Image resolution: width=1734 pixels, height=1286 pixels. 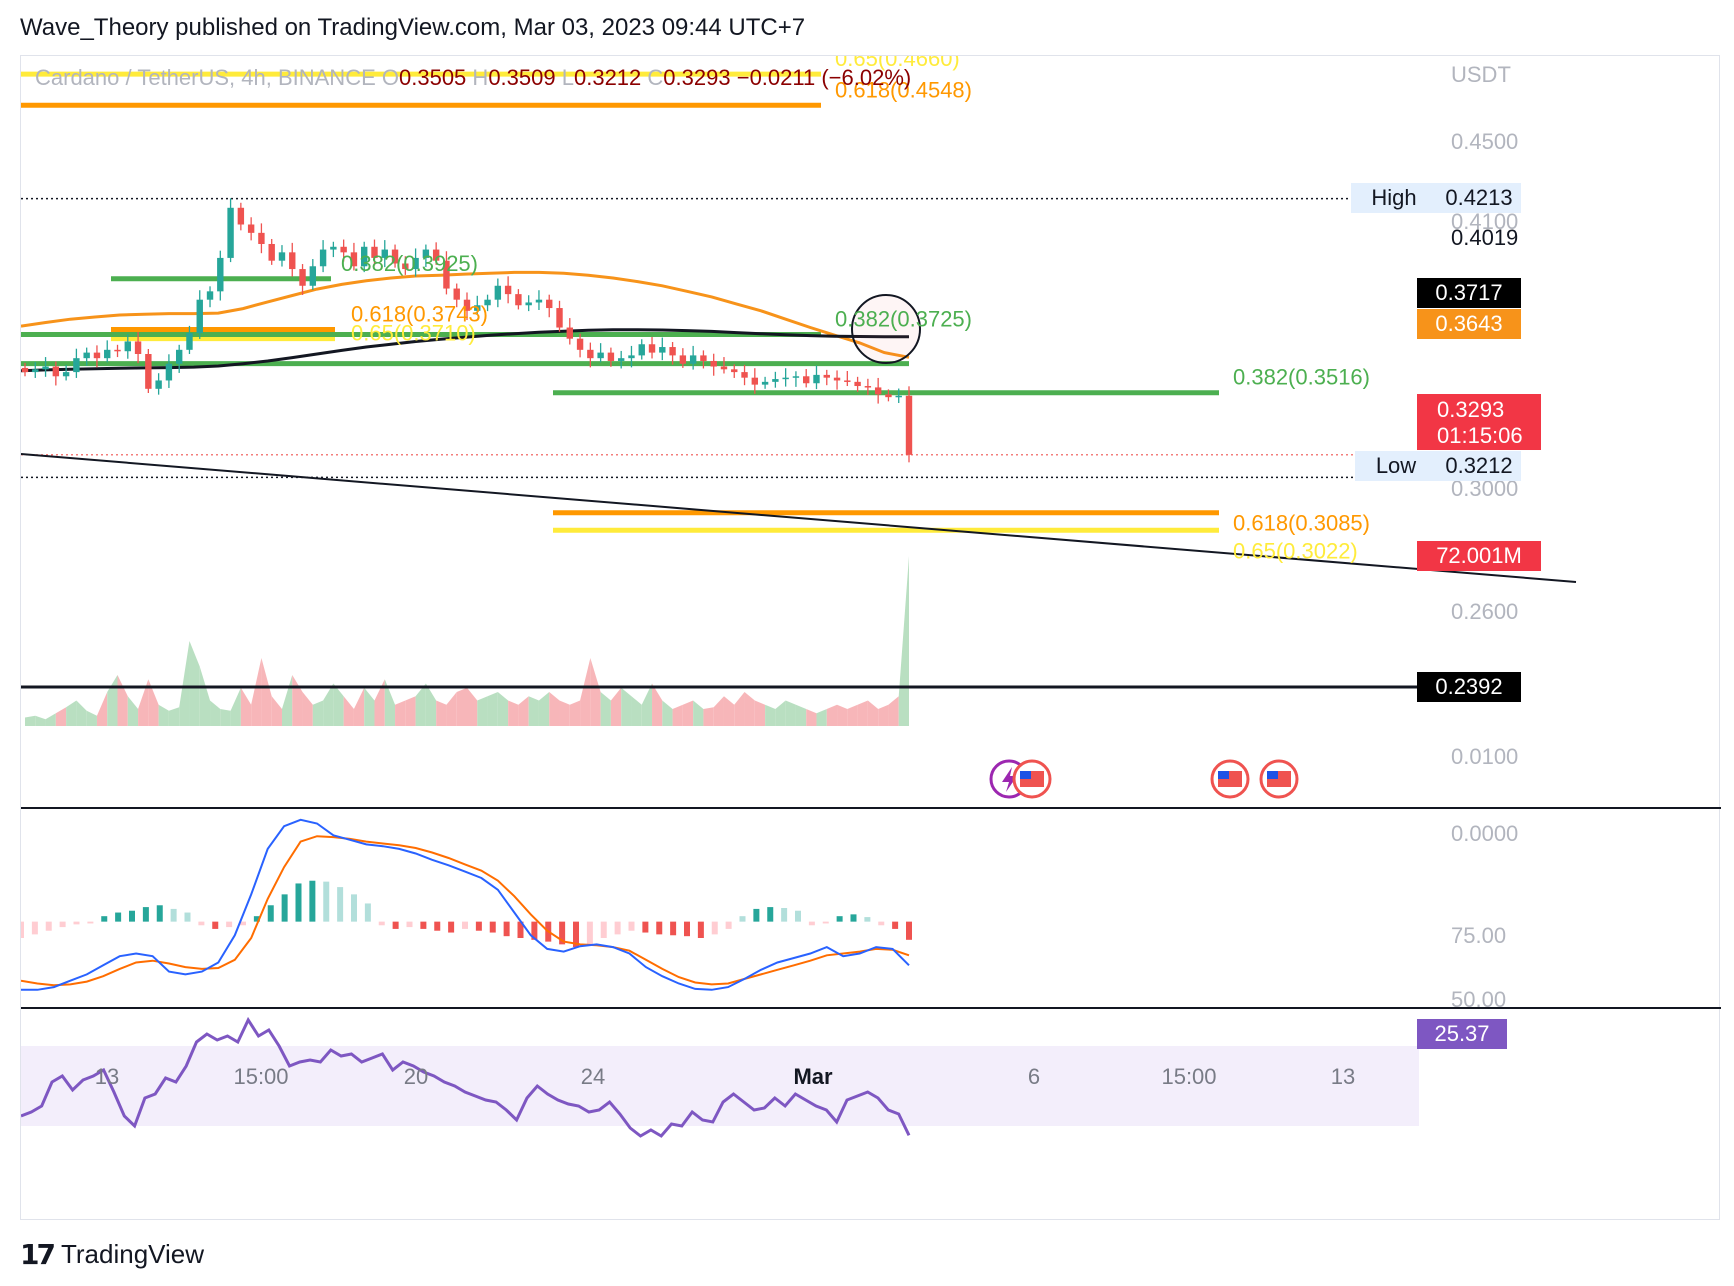 I want to click on legend-part: L, so click(x=568, y=77).